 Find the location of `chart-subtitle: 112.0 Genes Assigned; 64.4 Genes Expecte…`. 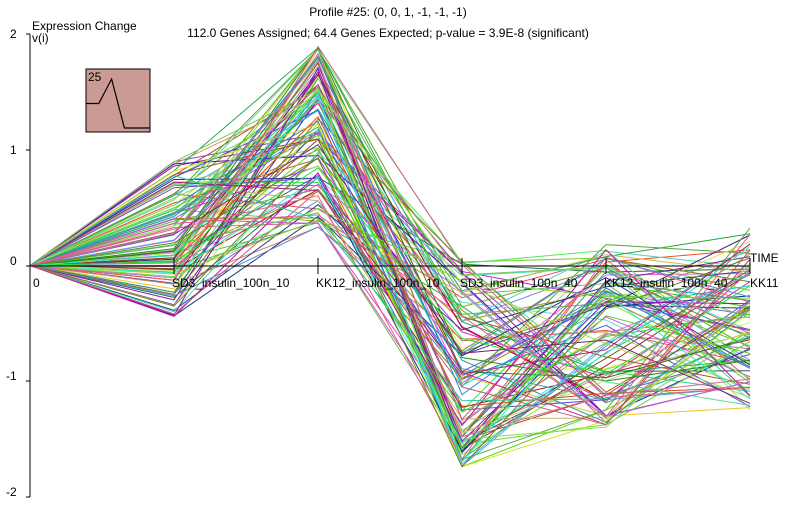

chart-subtitle: 112.0 Genes Assigned; 64.4 Genes Expecte… is located at coordinates (388, 33).